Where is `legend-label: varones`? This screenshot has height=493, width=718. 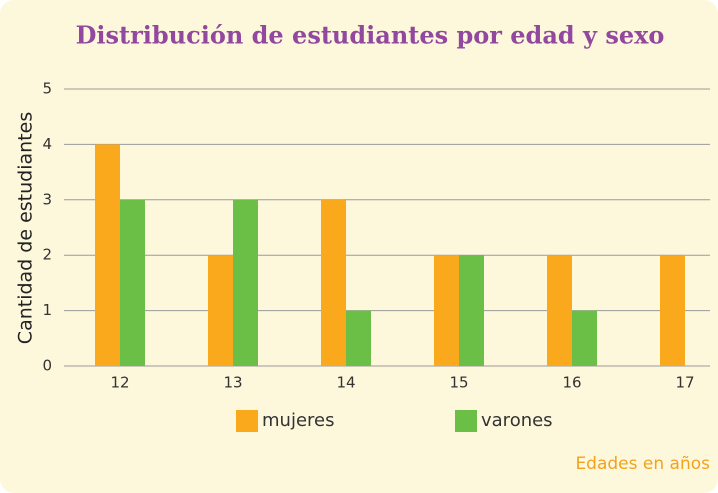
legend-label: varones is located at coordinates (517, 420).